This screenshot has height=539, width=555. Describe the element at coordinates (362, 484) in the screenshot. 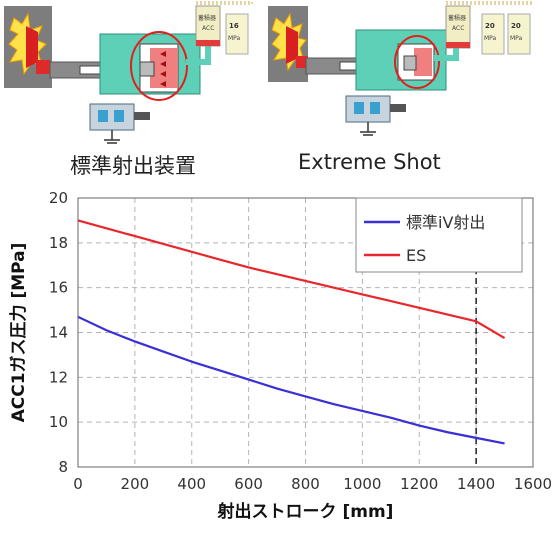

I see `x-tick-label: 1000` at that location.